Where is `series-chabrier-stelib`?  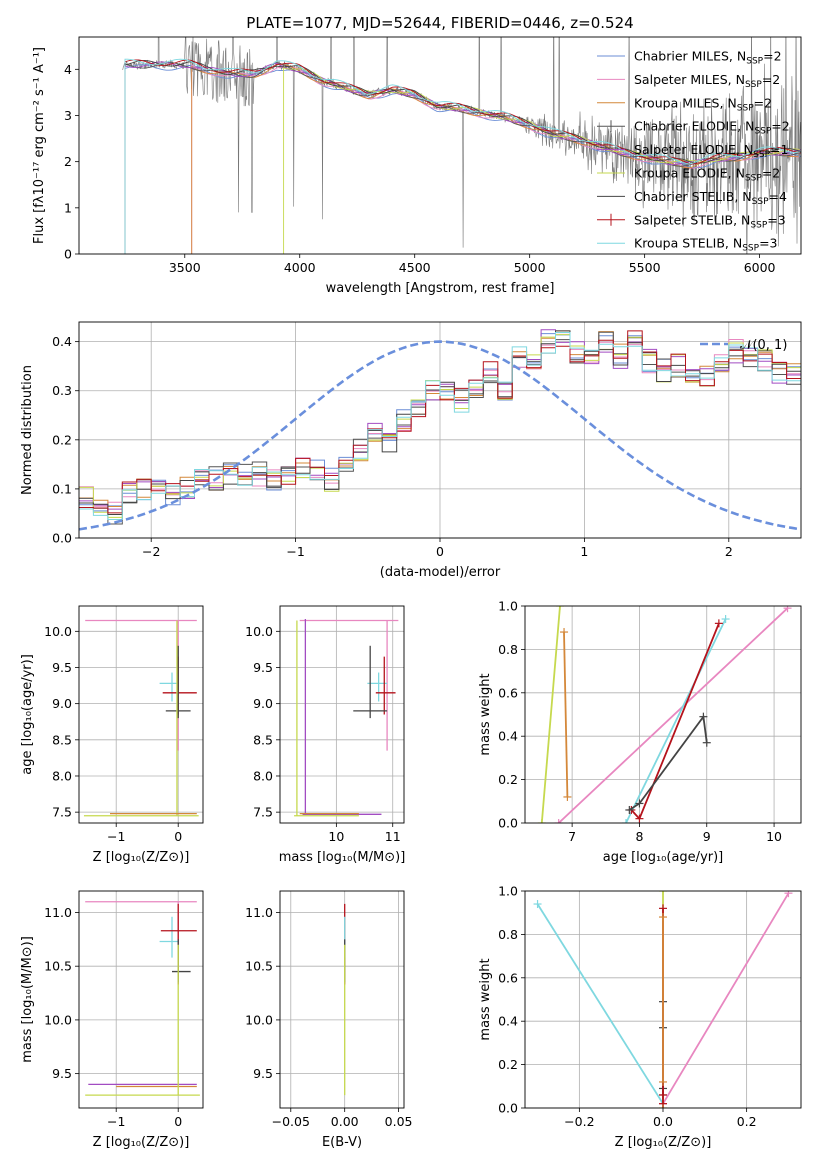
series-chabrier-stelib is located at coordinates (668, 763).